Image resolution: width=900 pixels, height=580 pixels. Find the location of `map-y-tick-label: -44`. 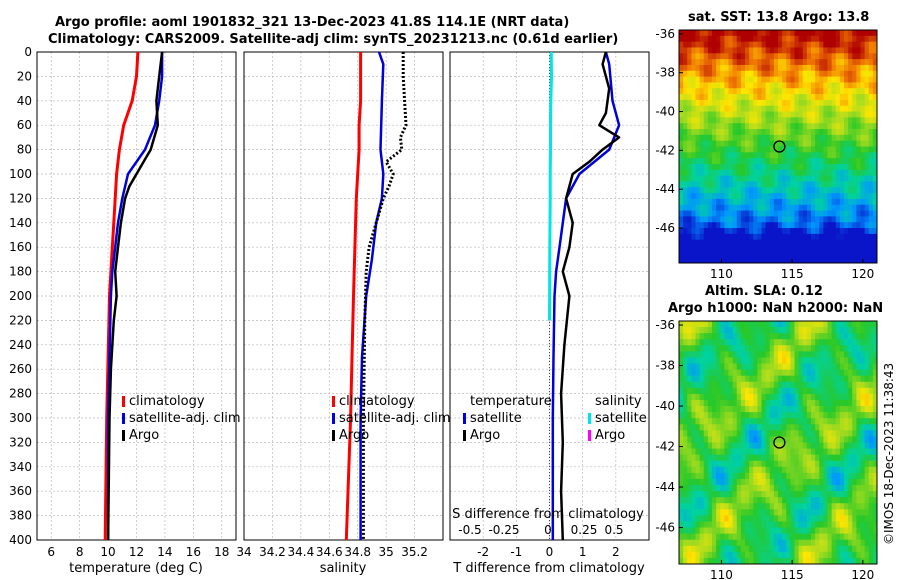

map-y-tick-label: -44 is located at coordinates (665, 189).